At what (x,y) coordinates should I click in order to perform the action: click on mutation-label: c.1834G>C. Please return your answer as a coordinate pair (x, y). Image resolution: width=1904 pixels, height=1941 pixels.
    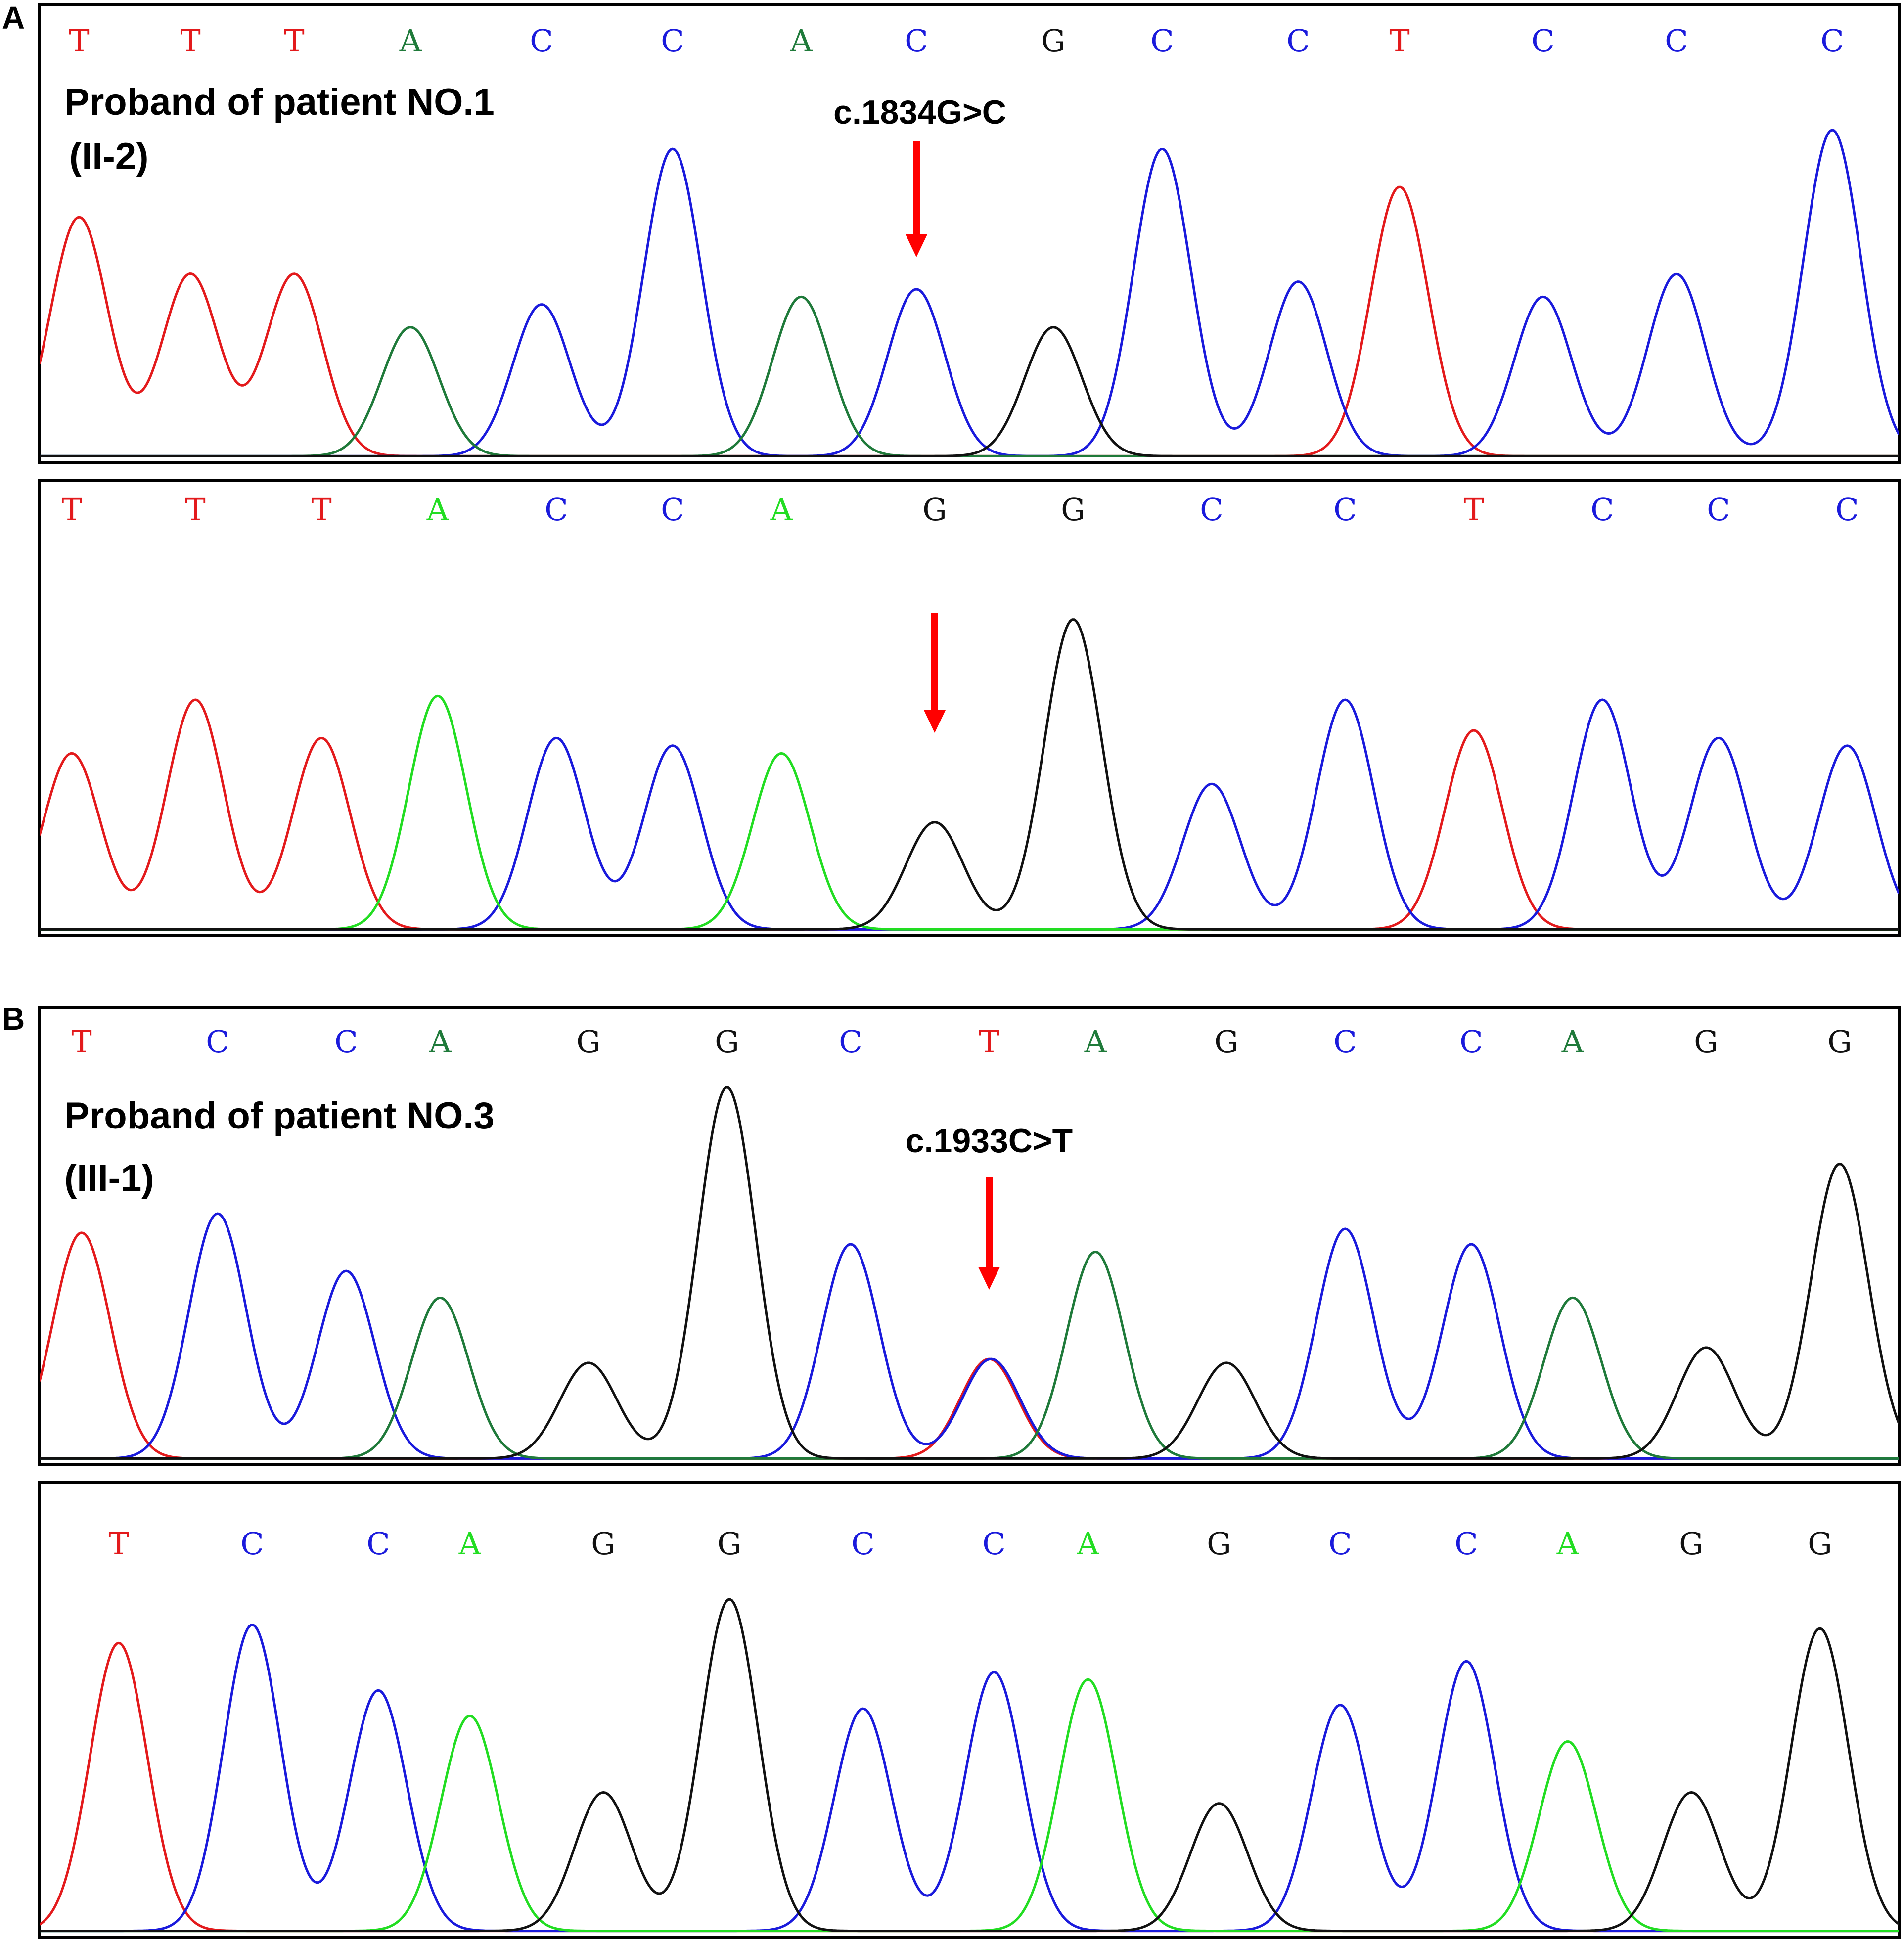
    Looking at the image, I should click on (919, 112).